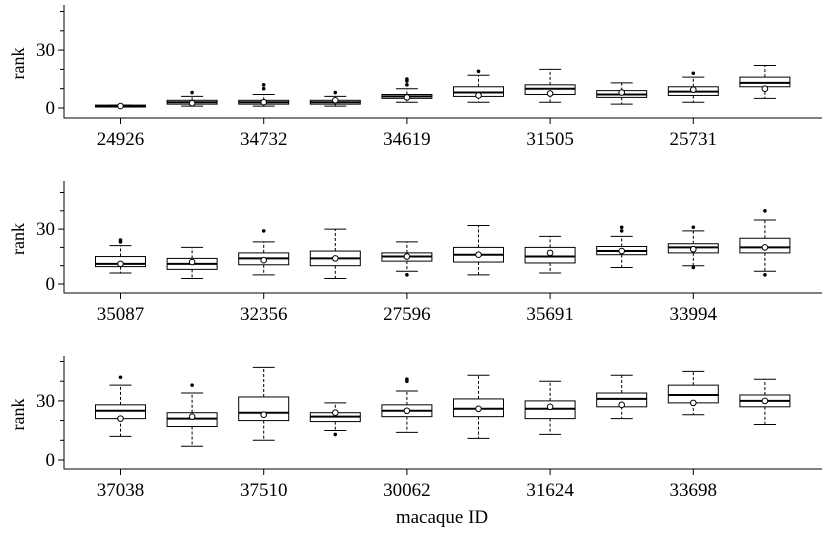 This screenshot has width=826, height=533. What do you see at coordinates (264, 490) in the screenshot?
I see `x-tick-label: 37510` at bounding box center [264, 490].